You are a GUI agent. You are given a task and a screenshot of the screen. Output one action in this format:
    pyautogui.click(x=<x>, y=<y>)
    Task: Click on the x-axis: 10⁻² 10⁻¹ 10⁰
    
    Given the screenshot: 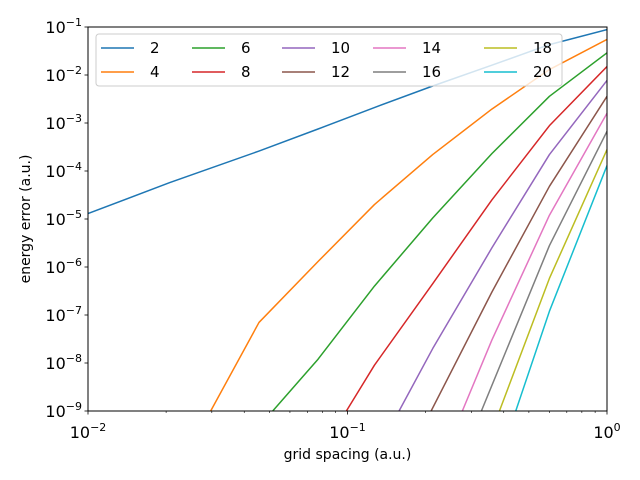 What is the action you would take?
    pyautogui.click(x=345, y=426)
    